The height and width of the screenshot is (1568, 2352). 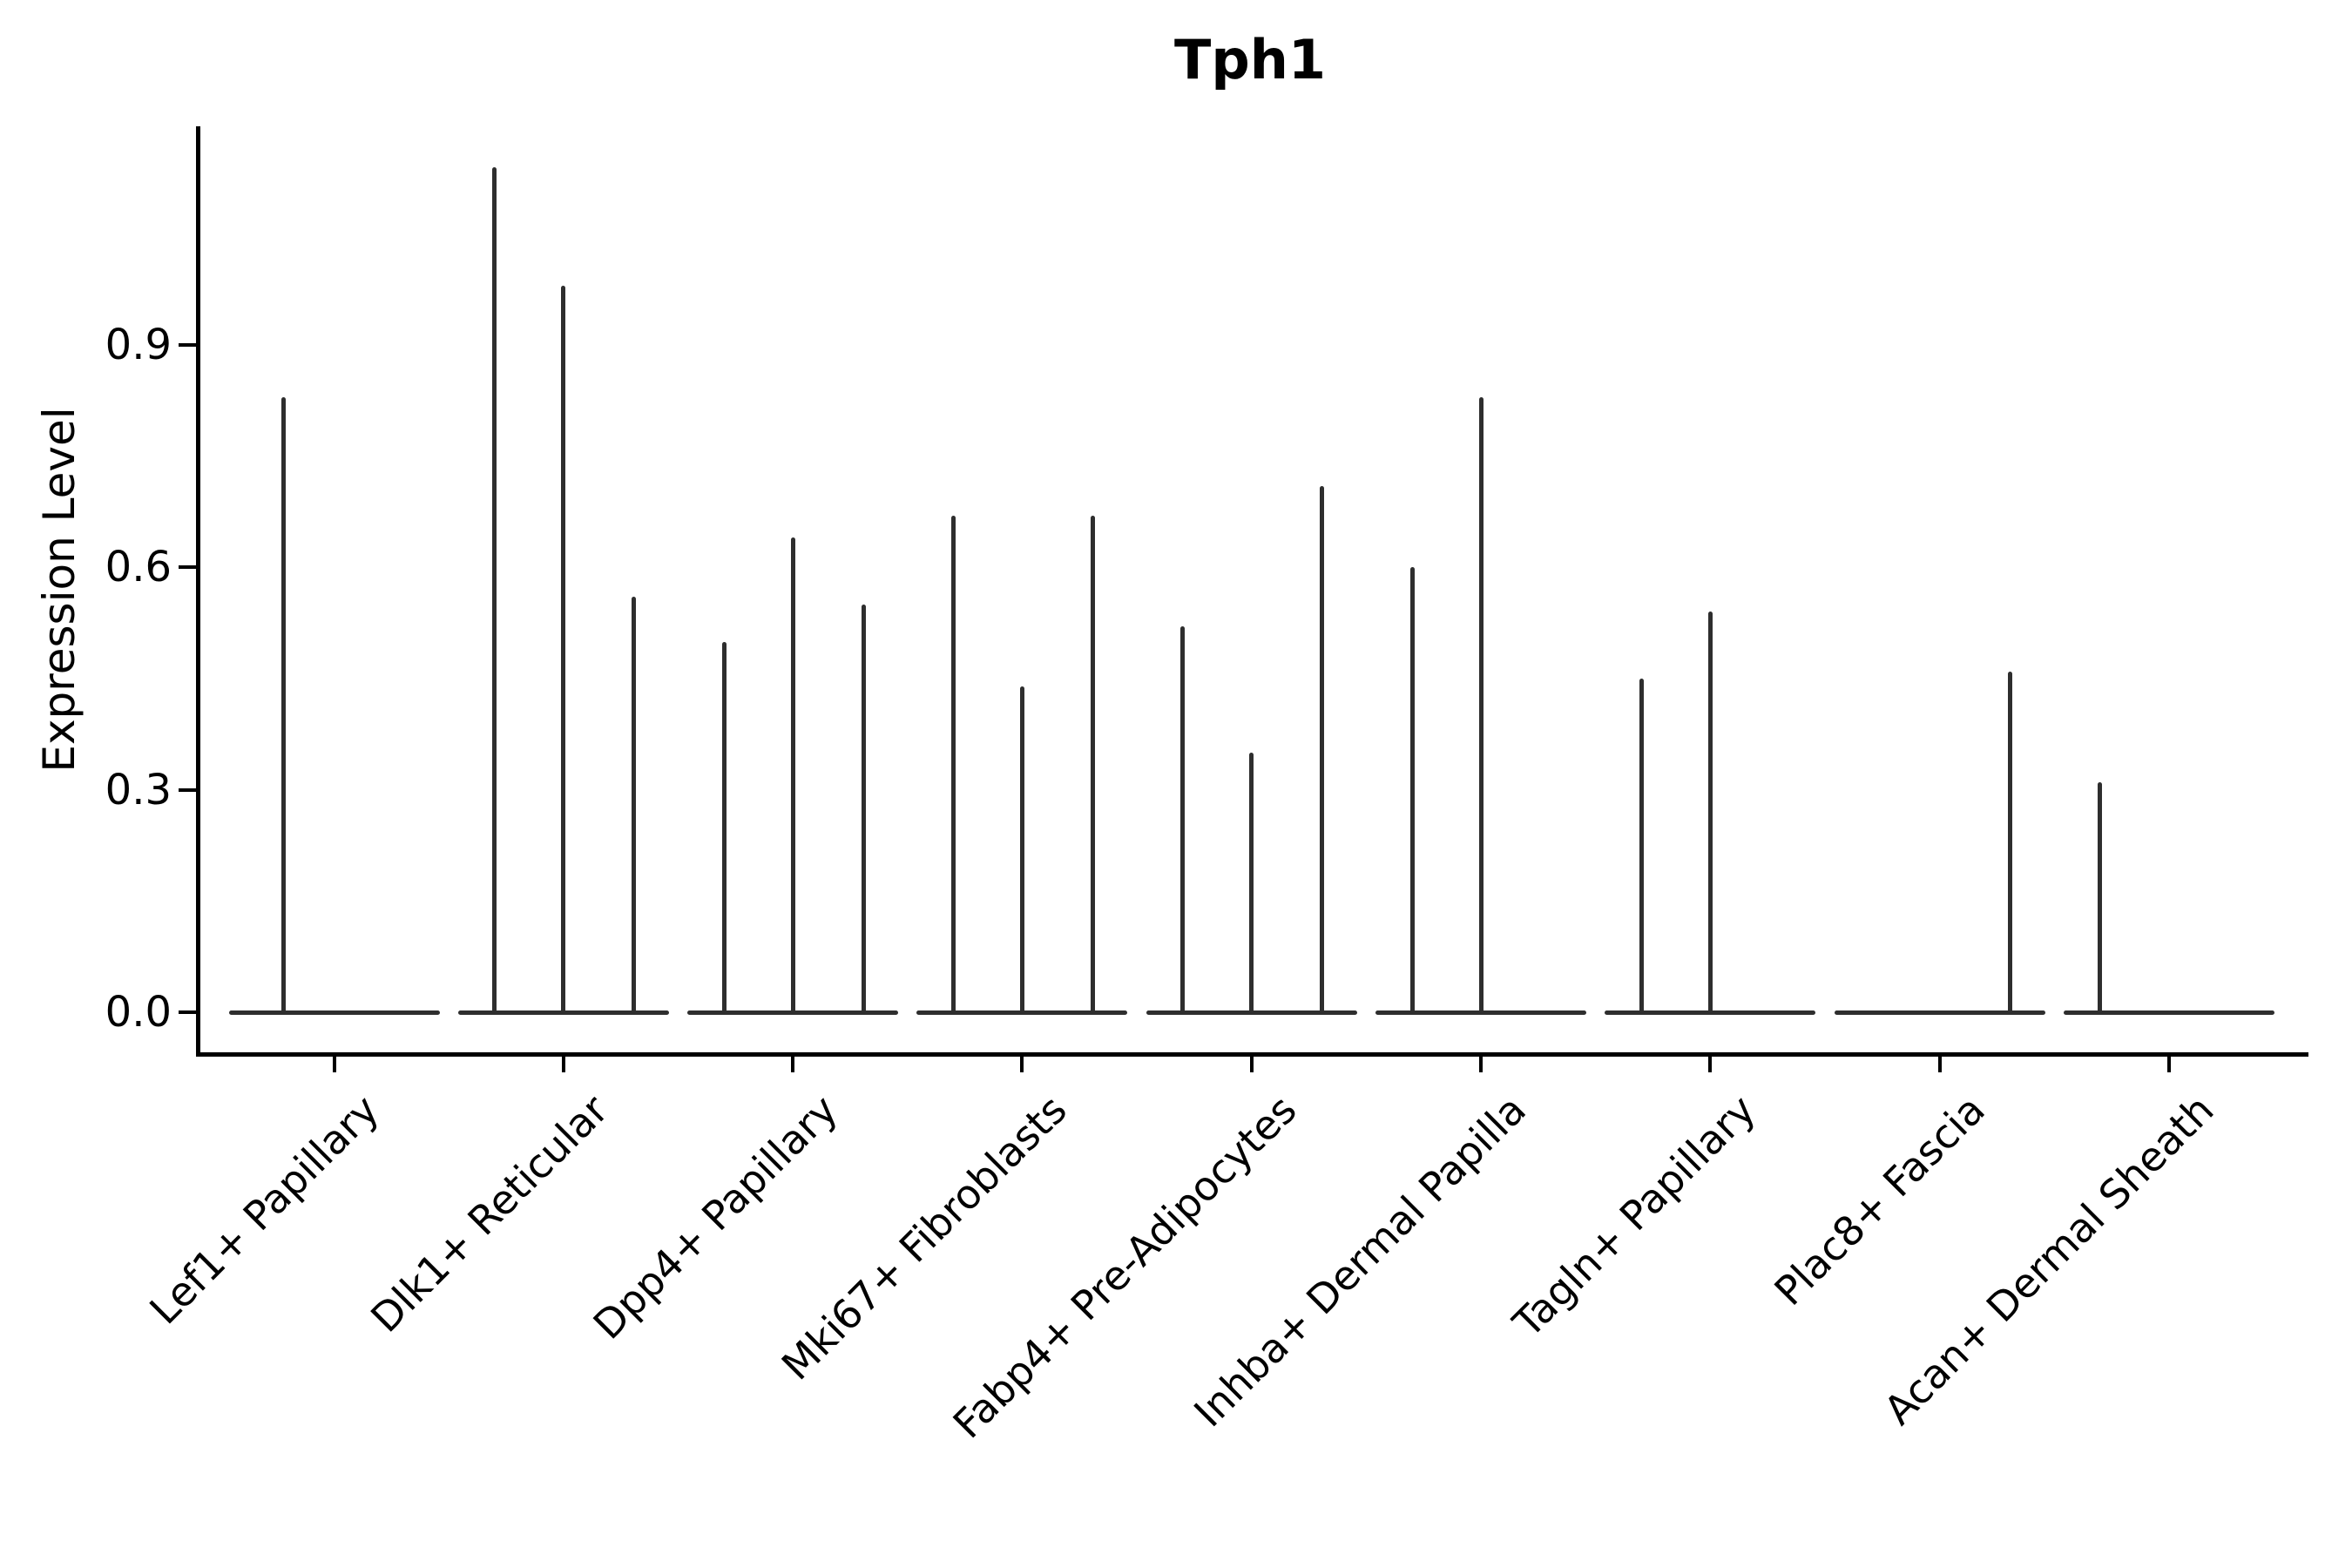 I want to click on y-tick-label: 0.3, so click(x=138, y=790).